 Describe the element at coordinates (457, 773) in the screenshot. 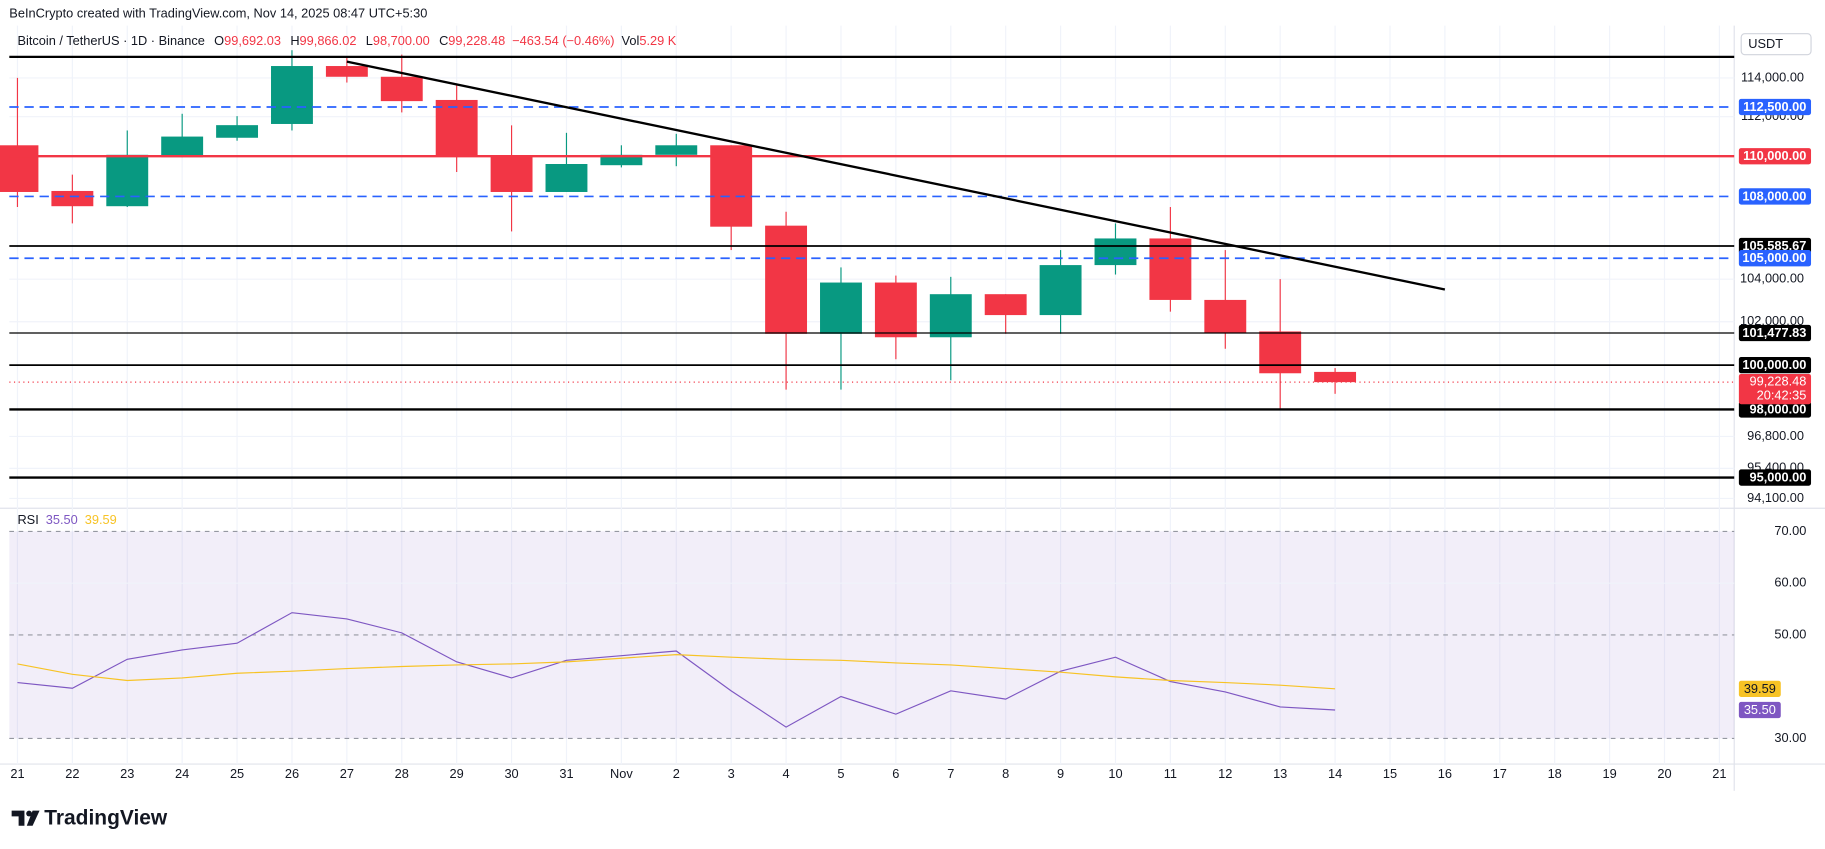

I see `x-tick-label: 29` at that location.